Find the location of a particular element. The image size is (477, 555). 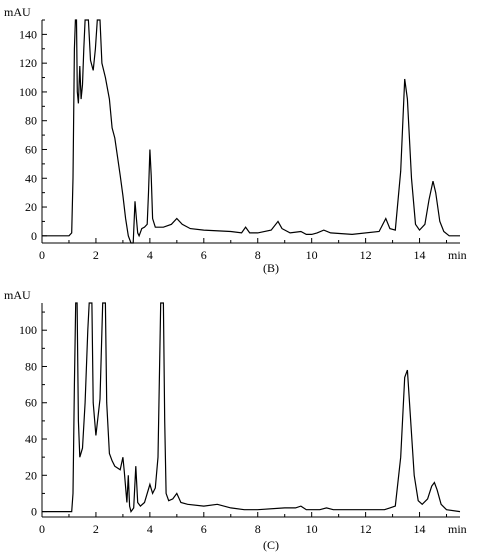

panel-b-x-tick-label-0: 0 is located at coordinates (42, 255).